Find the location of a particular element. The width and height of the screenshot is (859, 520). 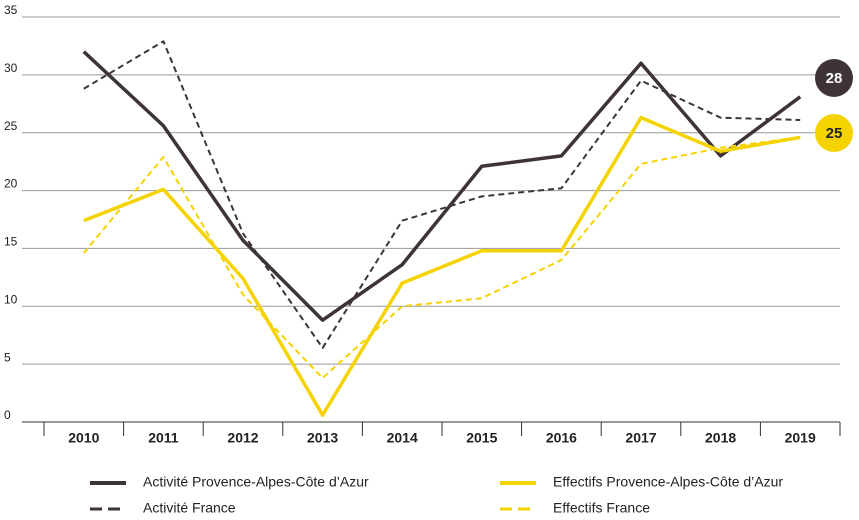

y-tick-label: 30 is located at coordinates (11, 68).